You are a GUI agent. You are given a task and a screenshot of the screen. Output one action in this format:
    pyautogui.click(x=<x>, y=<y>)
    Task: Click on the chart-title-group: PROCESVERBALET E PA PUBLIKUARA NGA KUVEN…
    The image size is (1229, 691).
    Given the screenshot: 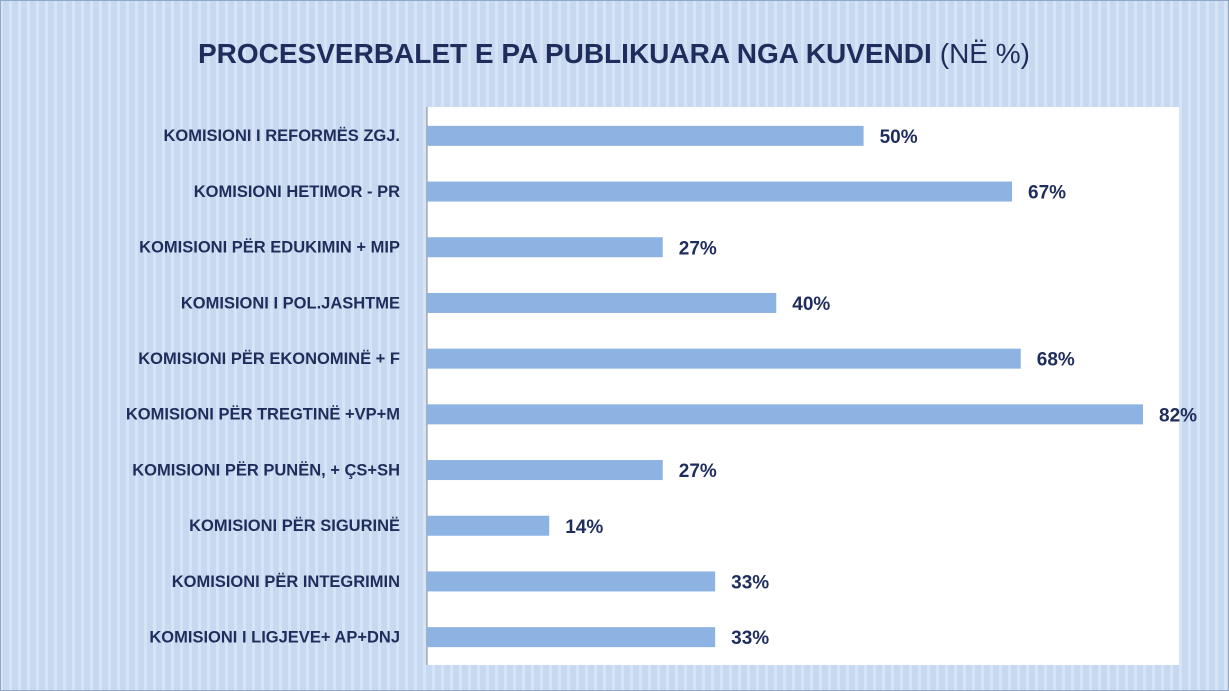 What is the action you would take?
    pyautogui.click(x=614, y=53)
    